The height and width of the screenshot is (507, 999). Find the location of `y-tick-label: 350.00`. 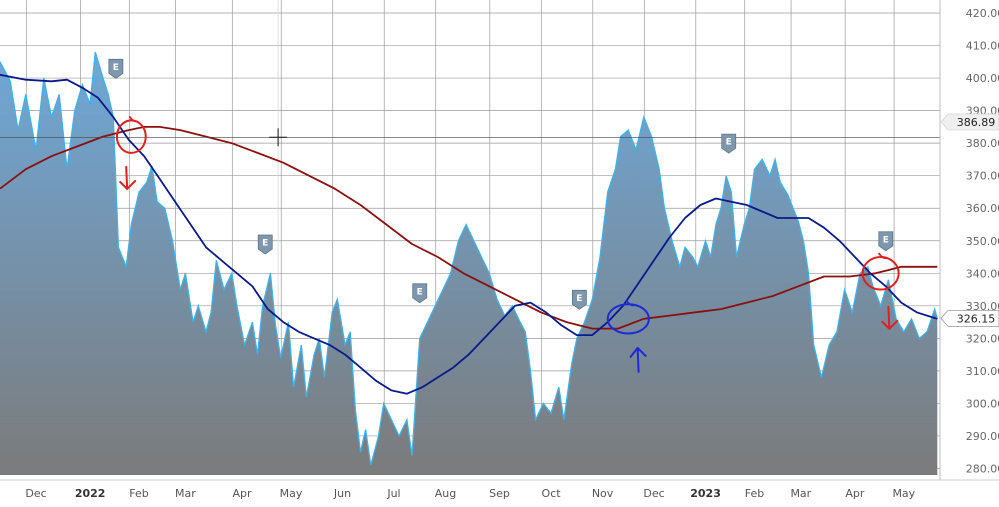

y-tick-label: 350.00 is located at coordinates (982, 241).